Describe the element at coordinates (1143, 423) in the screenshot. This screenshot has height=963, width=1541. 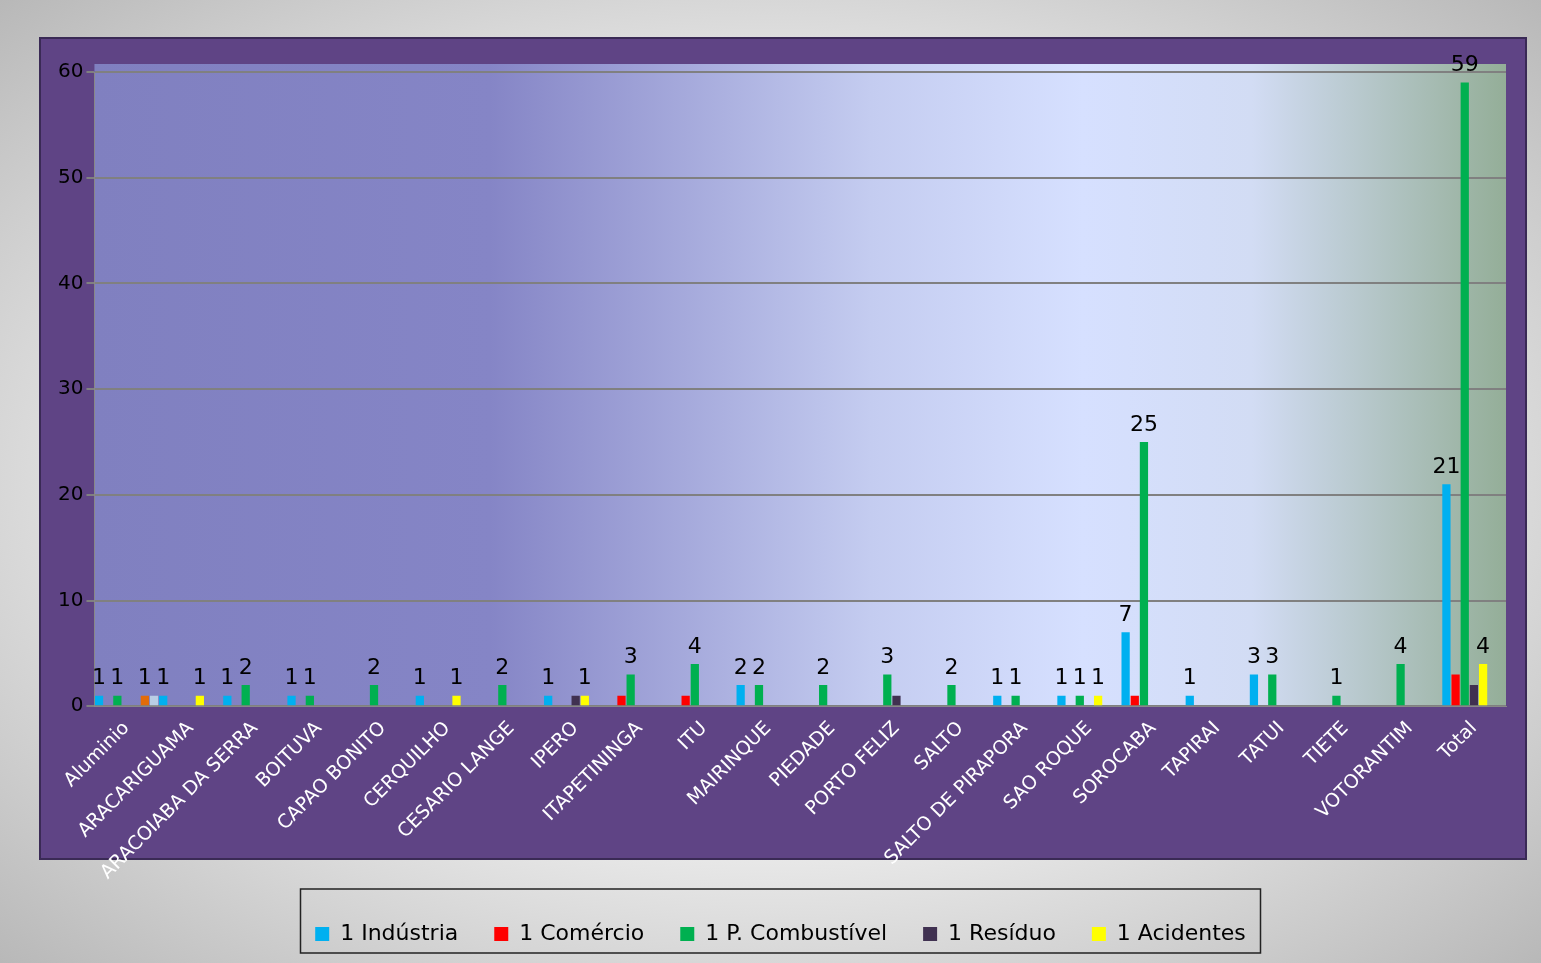
I see `data-label: 25` at that location.